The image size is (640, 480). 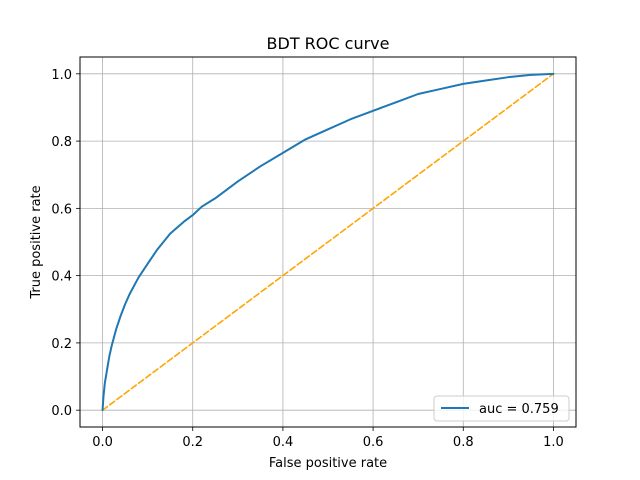 I want to click on y-tick-label: 0.4, so click(x=61, y=277).